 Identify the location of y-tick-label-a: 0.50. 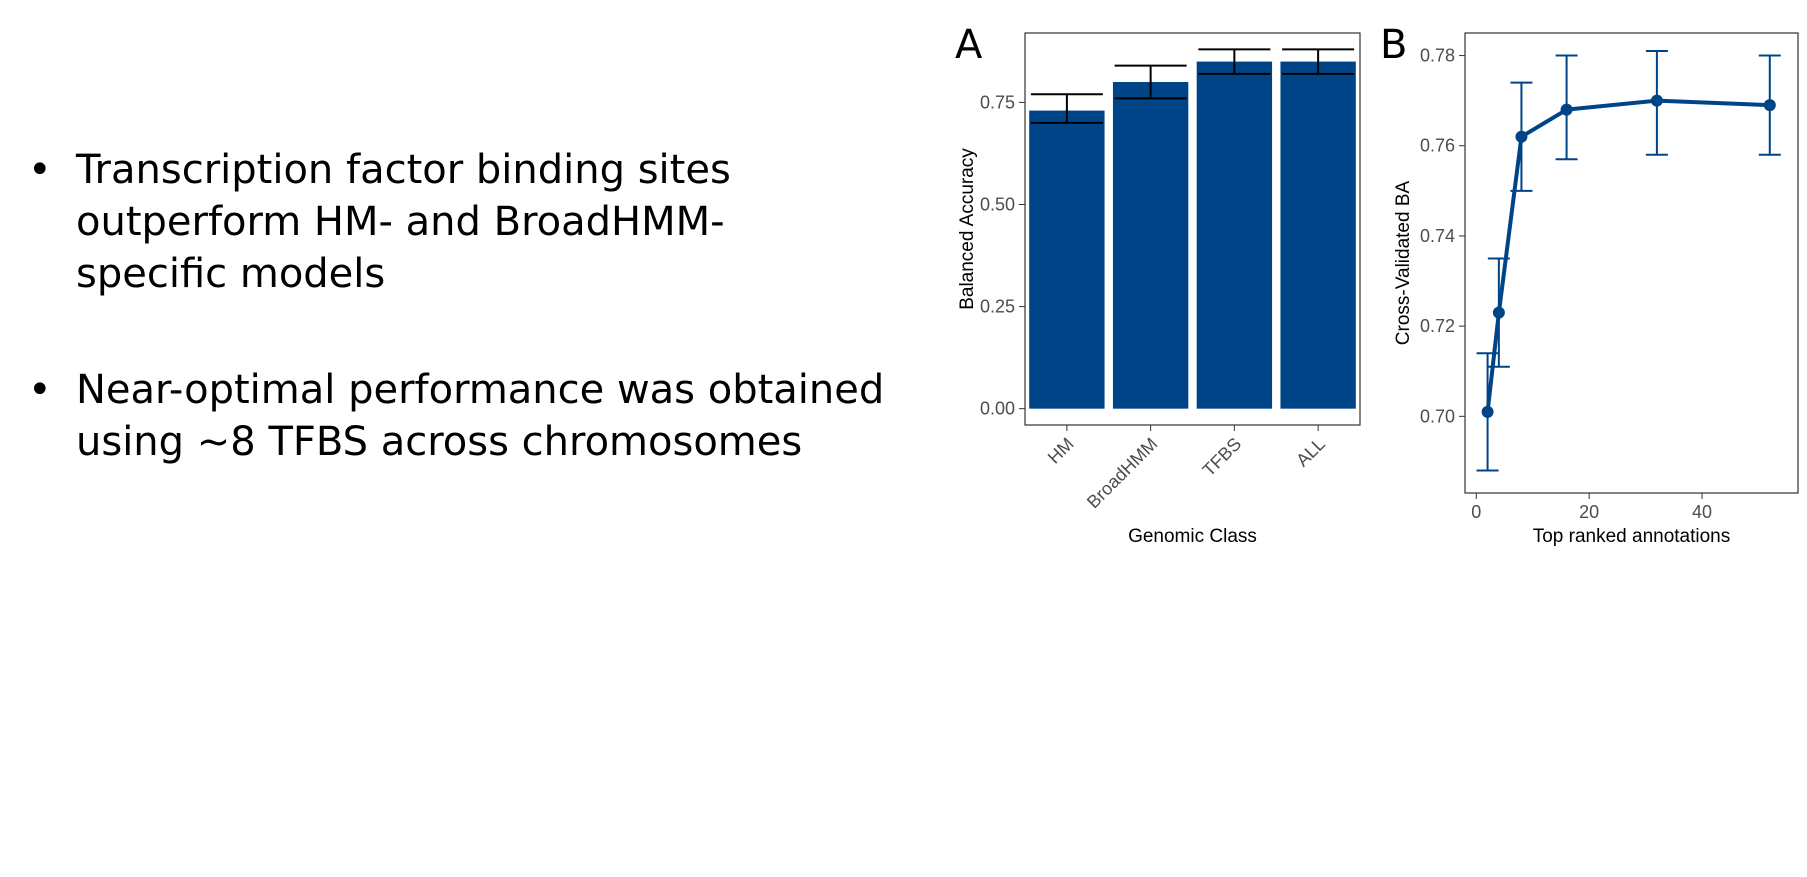
(997, 205).